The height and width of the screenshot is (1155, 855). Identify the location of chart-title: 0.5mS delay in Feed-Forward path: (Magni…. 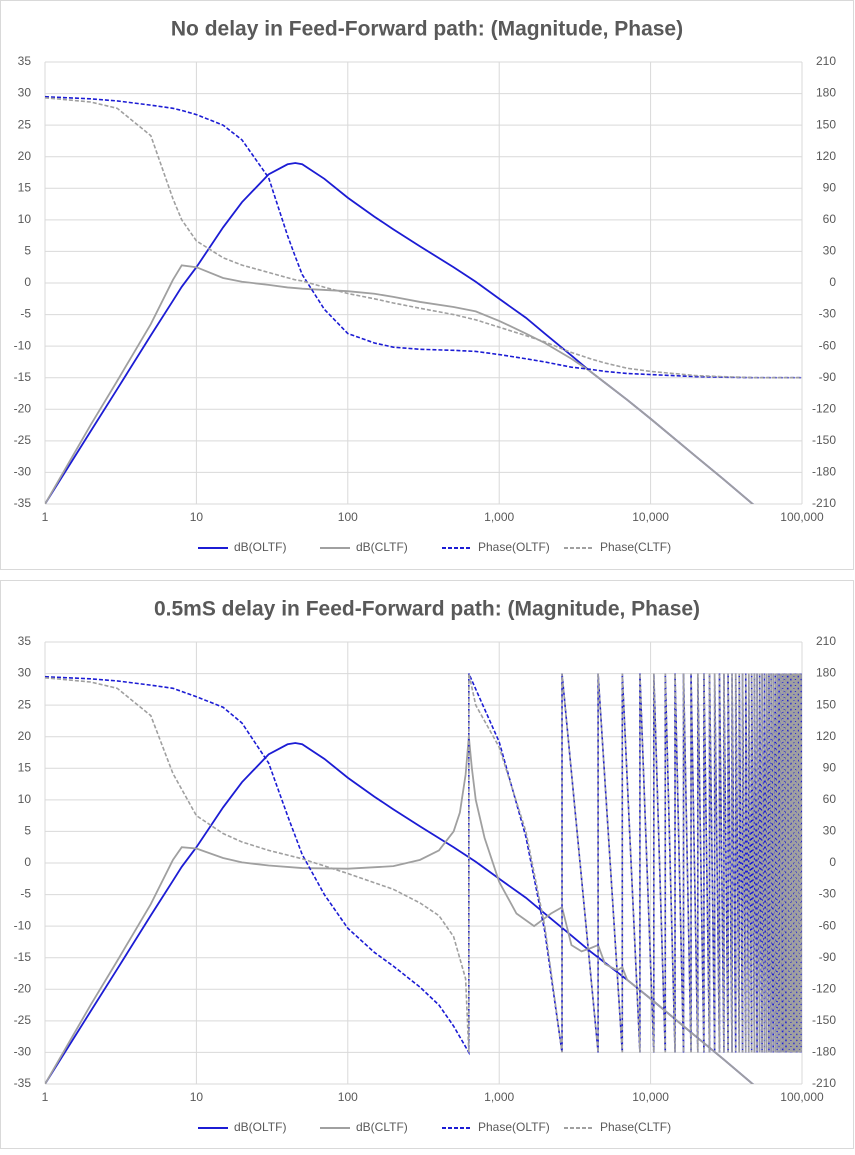
(427, 609).